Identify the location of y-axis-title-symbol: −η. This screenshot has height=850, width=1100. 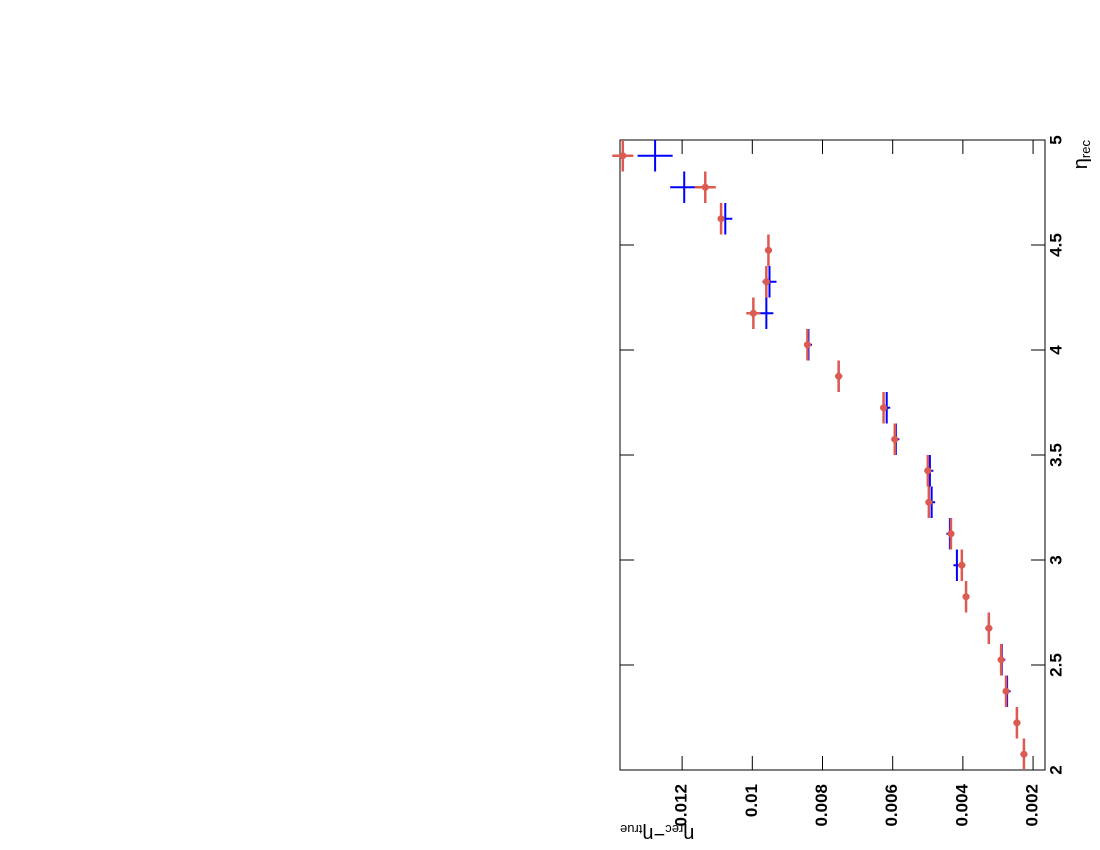
(653, 834).